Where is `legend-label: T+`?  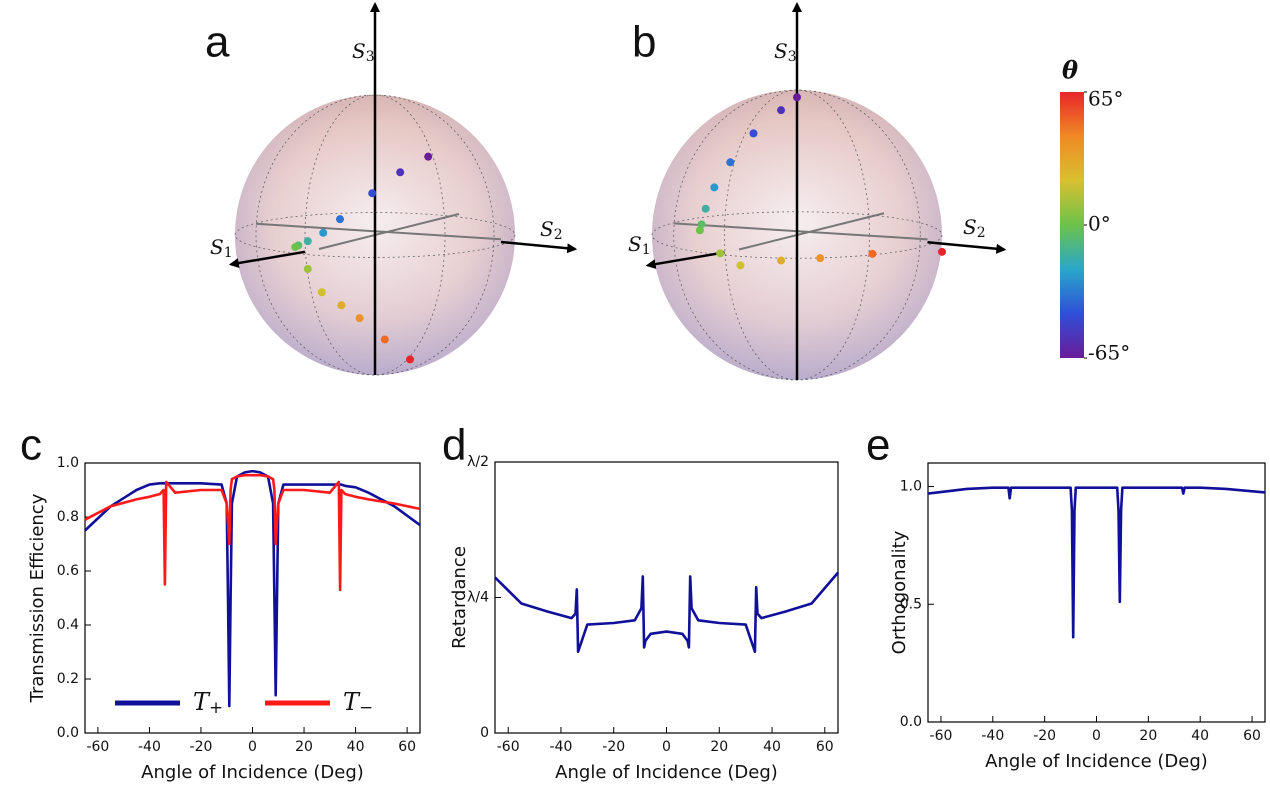 legend-label: T+ is located at coordinates (208, 702).